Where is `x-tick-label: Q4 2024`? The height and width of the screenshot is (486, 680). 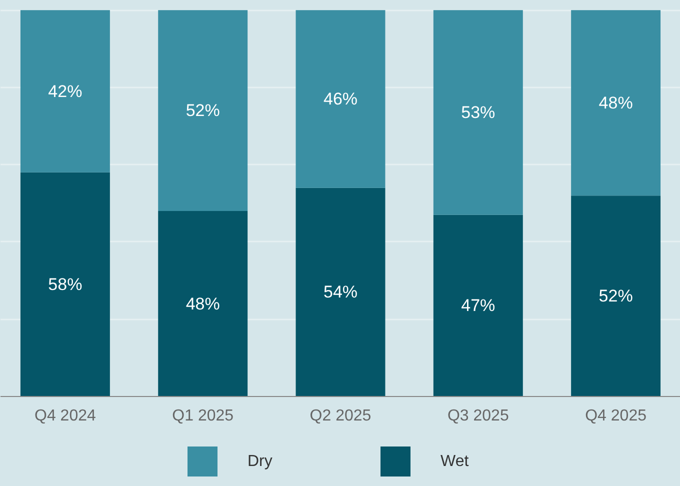
x-tick-label: Q4 2024 is located at coordinates (65, 416).